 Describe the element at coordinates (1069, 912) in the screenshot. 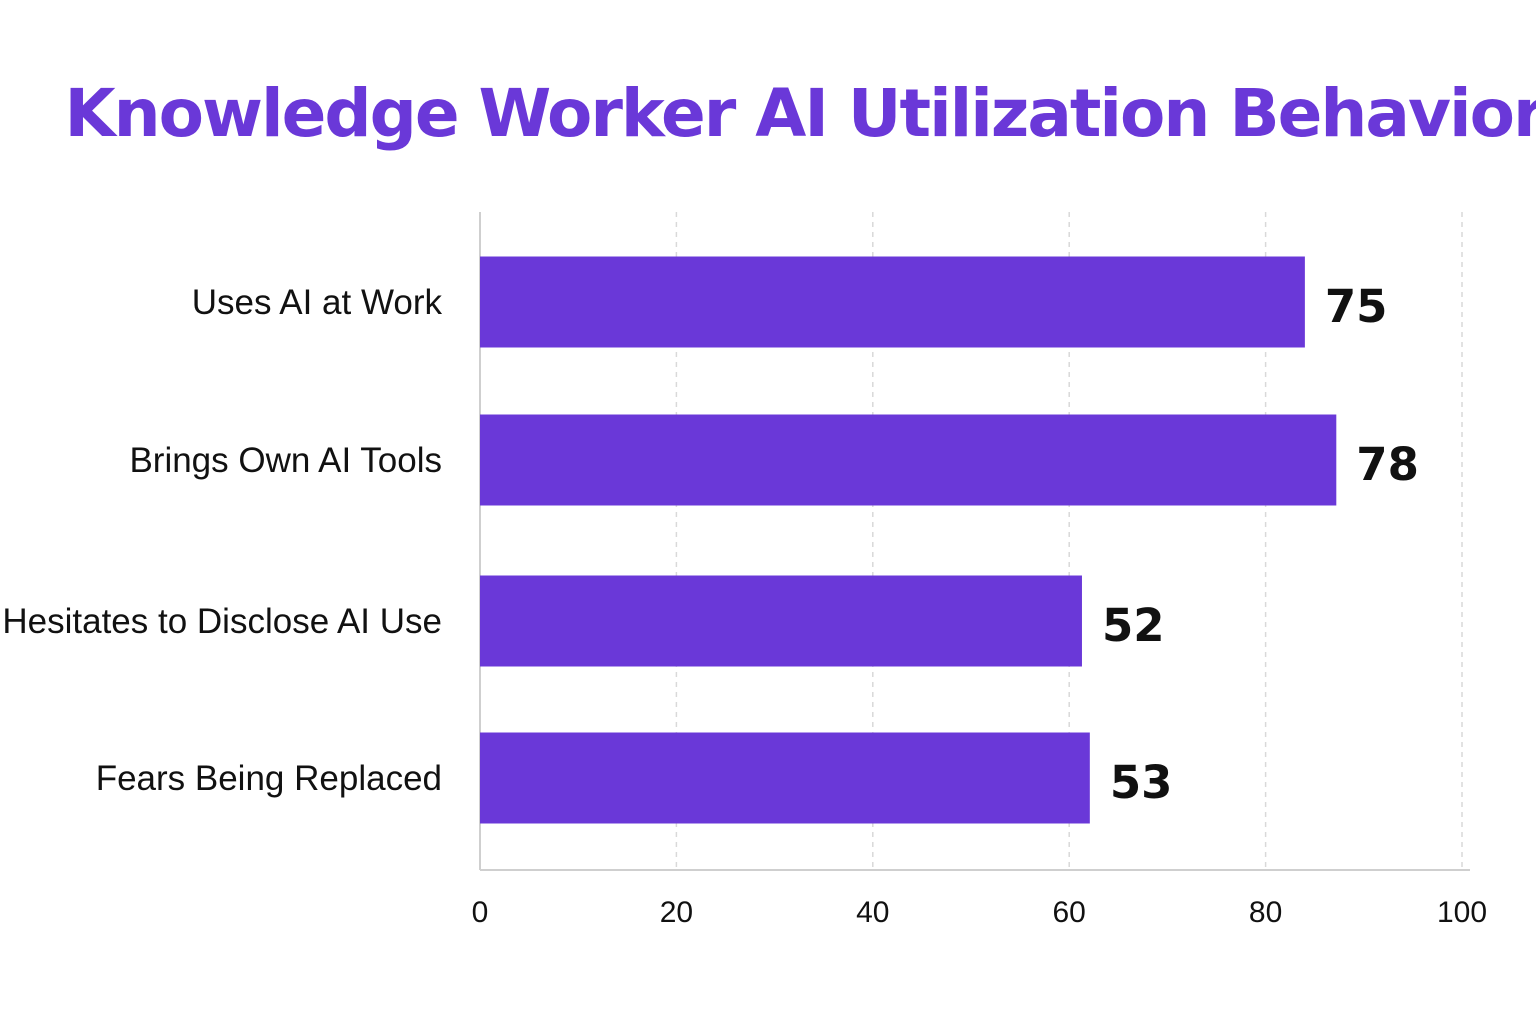

I see `x-tick-label-60: 60` at that location.